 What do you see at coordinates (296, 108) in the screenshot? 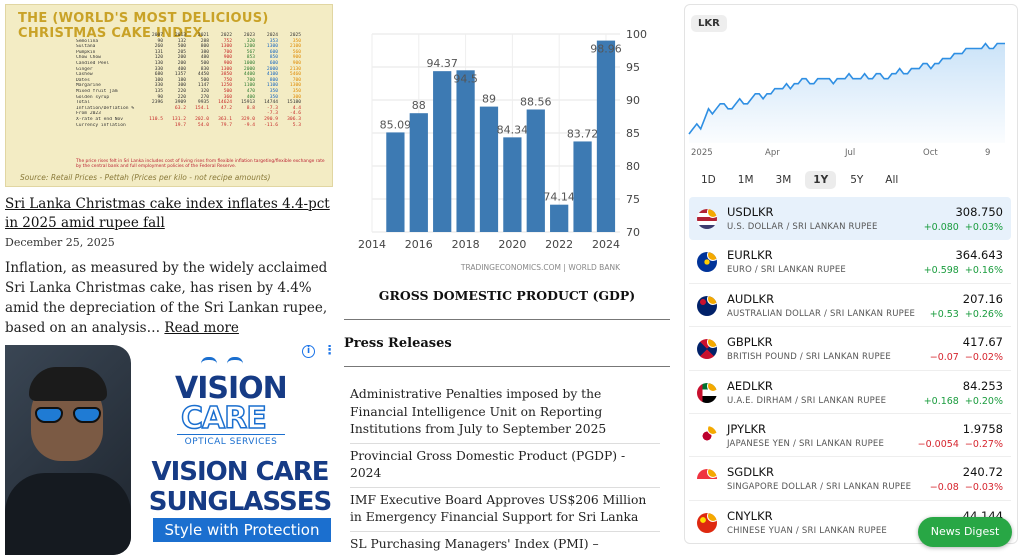
I see `cake-table-cell: 4.4` at bounding box center [296, 108].